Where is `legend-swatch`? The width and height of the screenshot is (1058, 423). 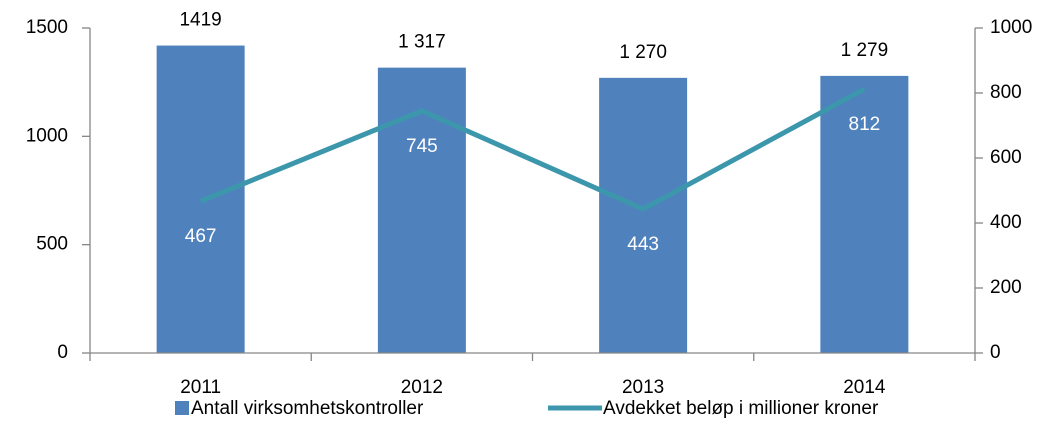 legend-swatch is located at coordinates (182, 408).